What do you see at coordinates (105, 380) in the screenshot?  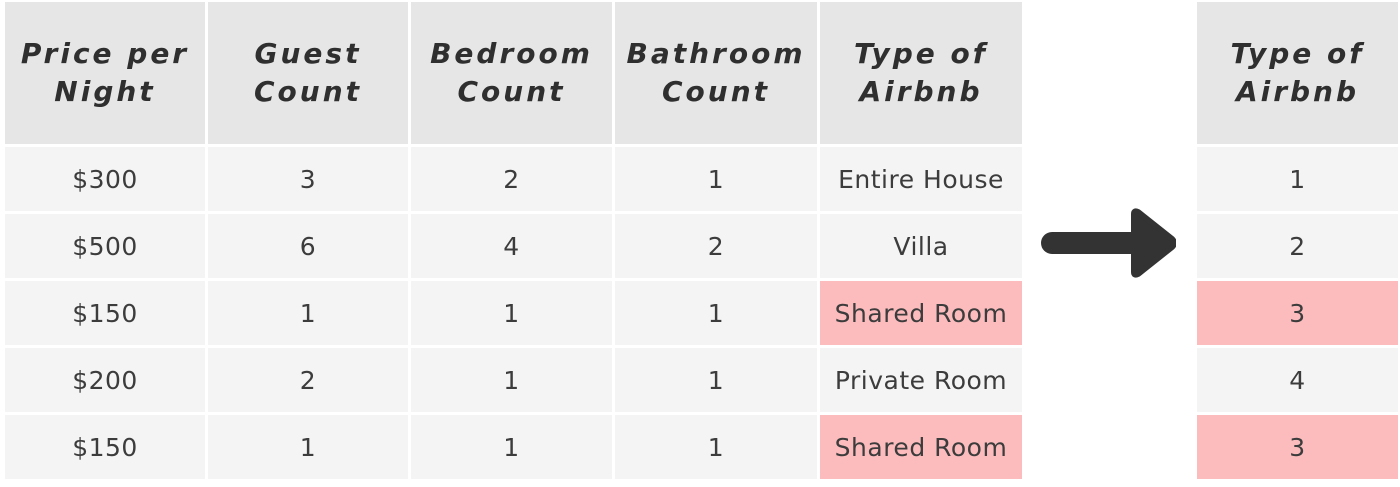 I see `cell-price: $200` at bounding box center [105, 380].